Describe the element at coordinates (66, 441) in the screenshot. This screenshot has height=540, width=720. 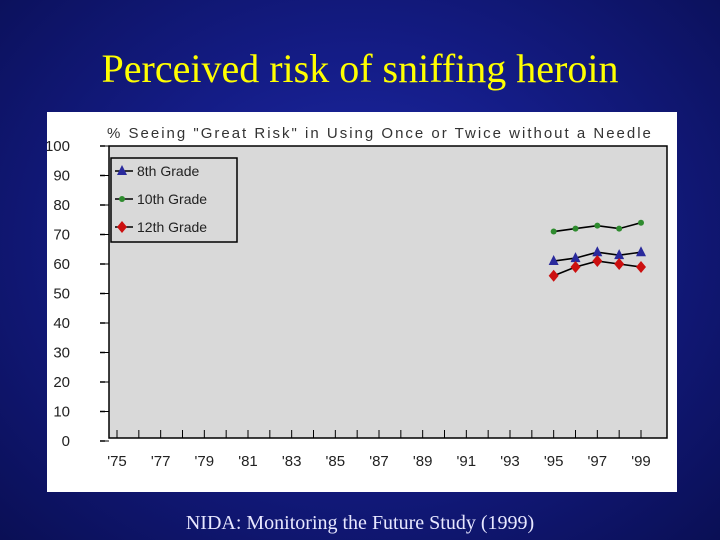
I see `y-tick-label: 0` at that location.